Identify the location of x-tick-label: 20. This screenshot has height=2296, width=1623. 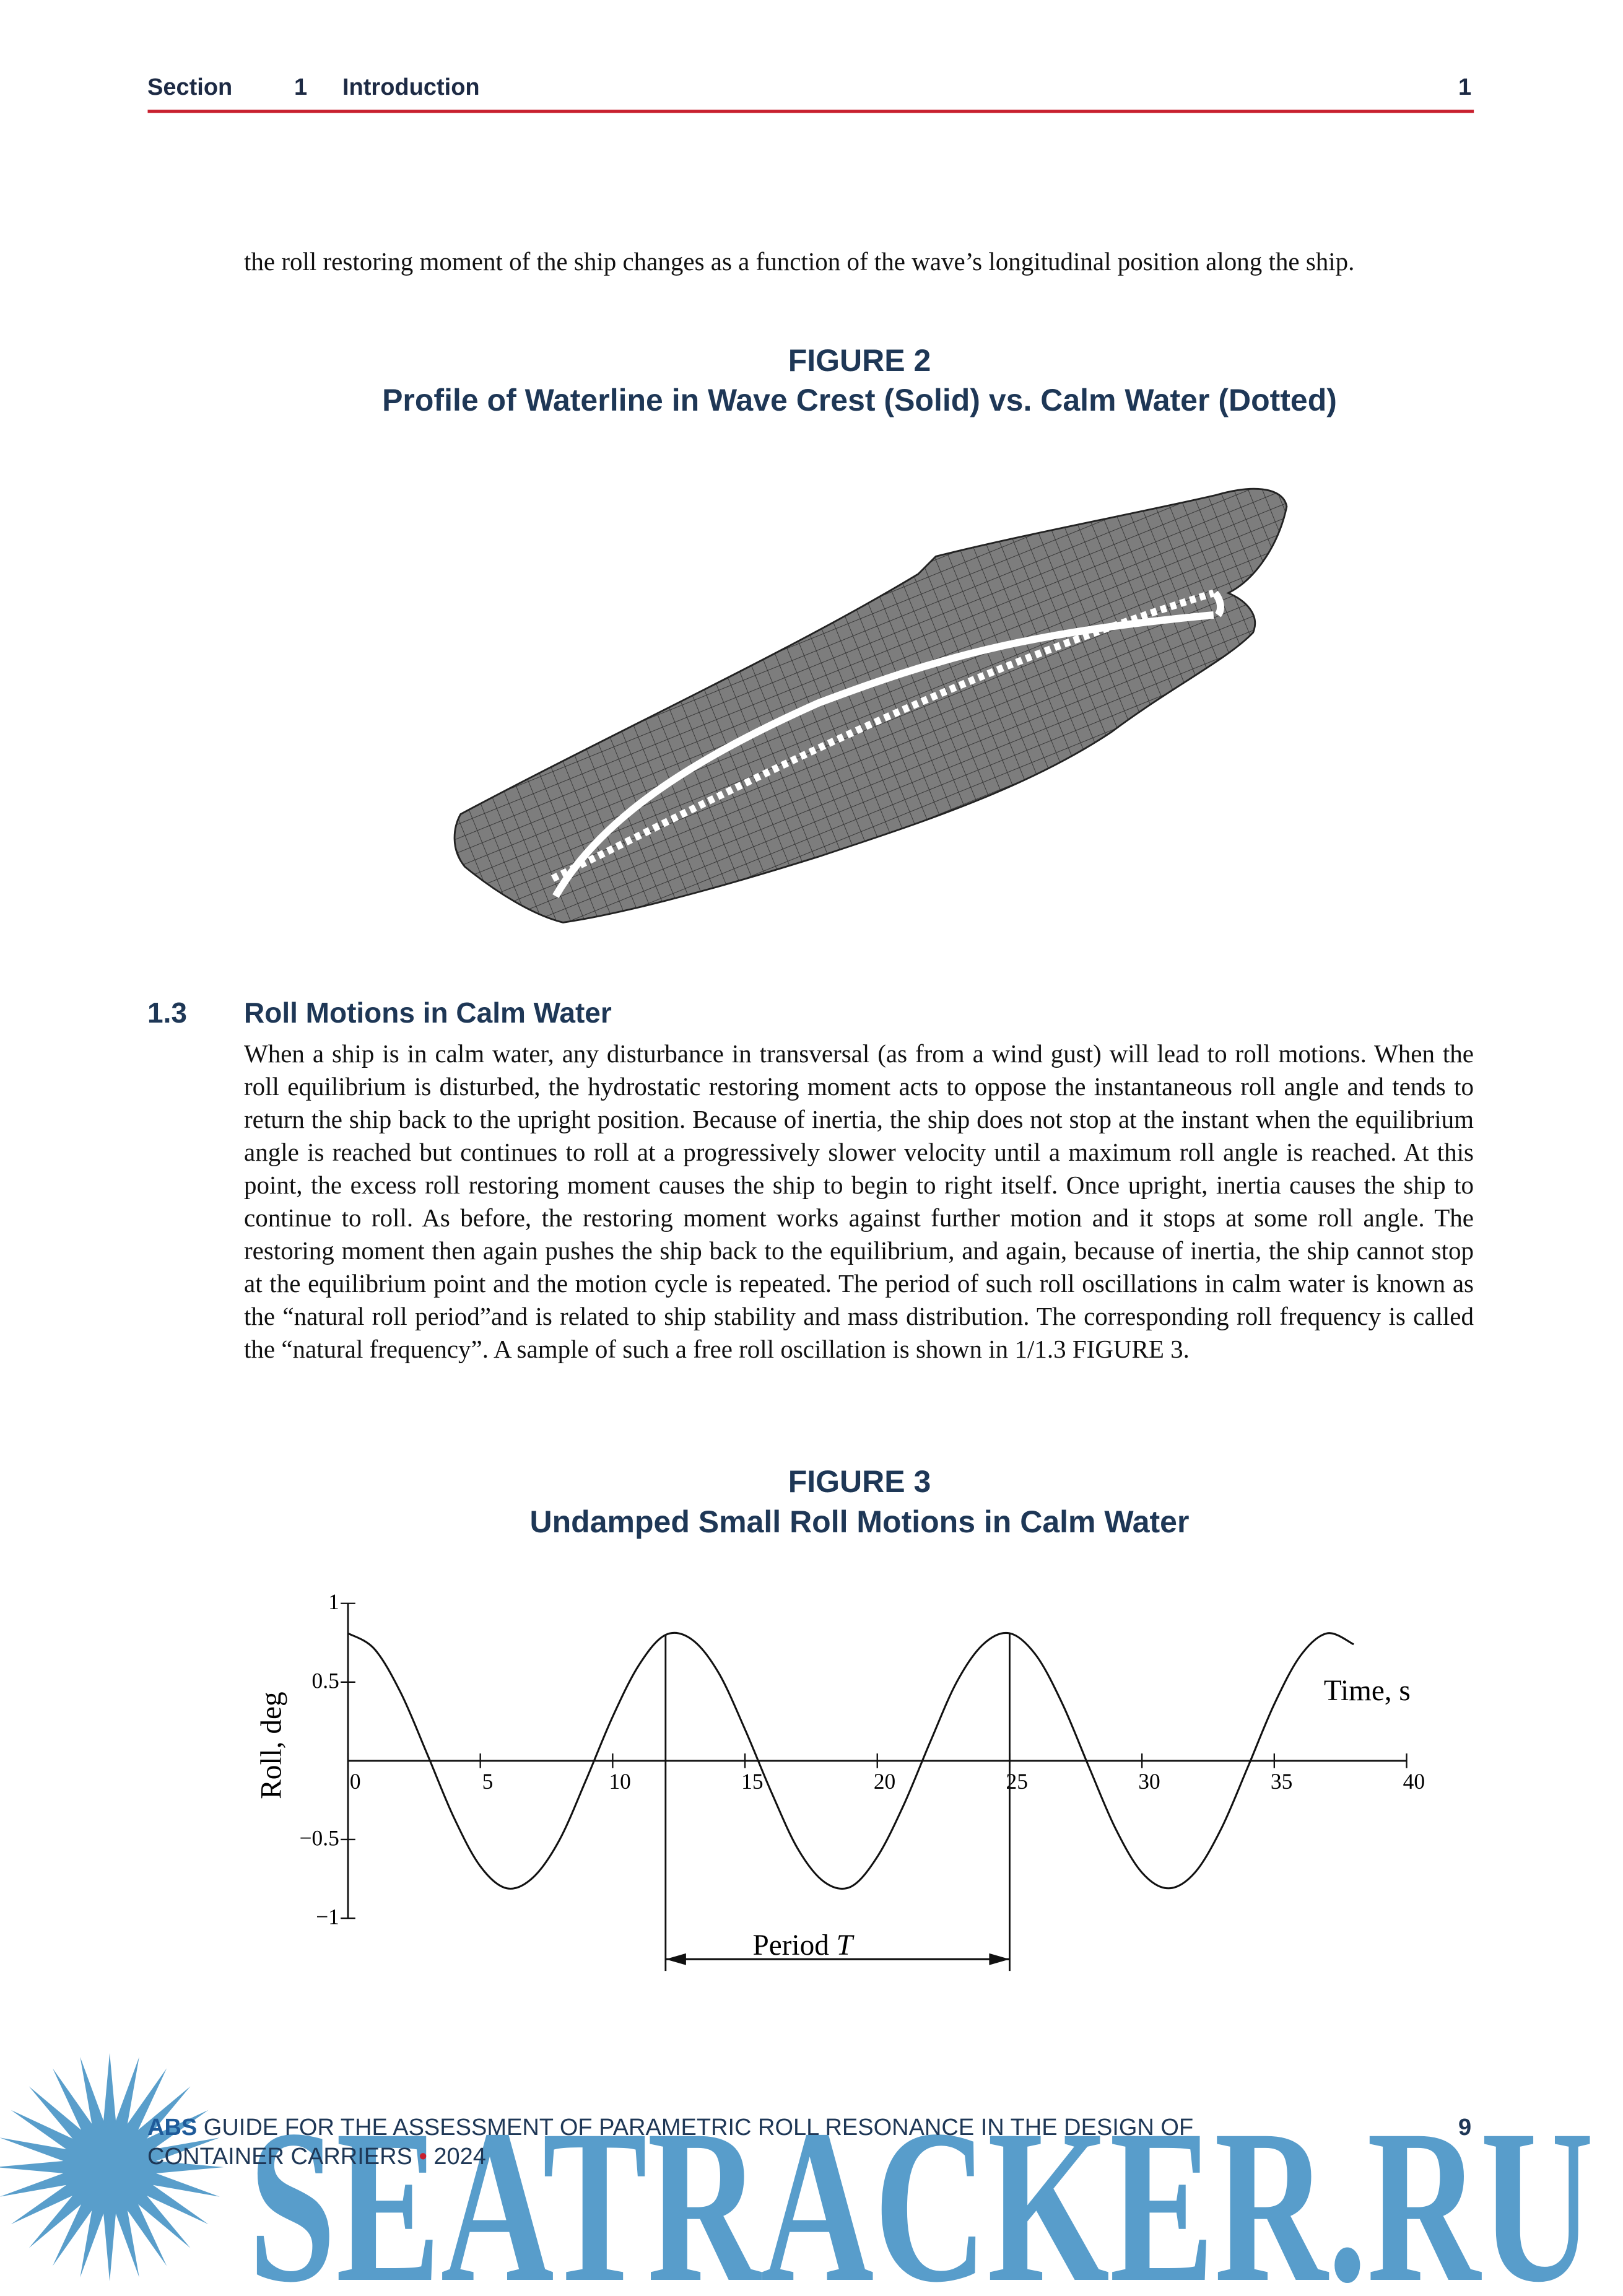
(884, 1781).